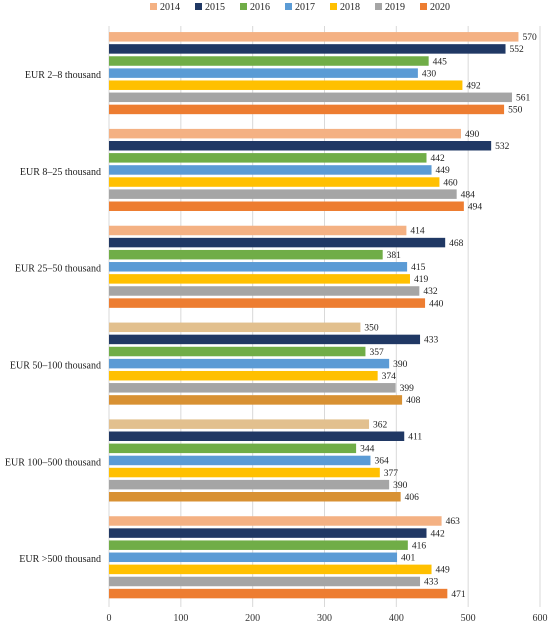 This screenshot has width=550, height=628. Describe the element at coordinates (450, 183) in the screenshot. I see `value-label: 460` at that location.